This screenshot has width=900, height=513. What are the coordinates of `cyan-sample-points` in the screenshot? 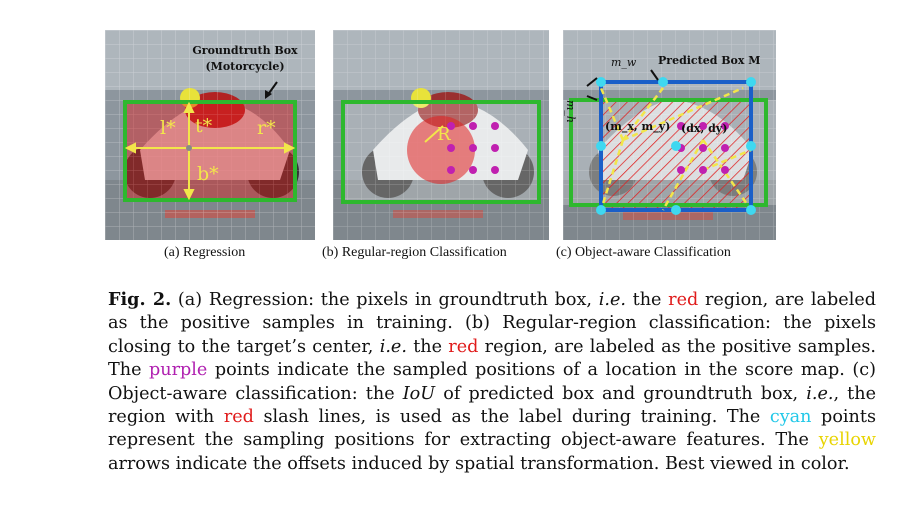 It's located at (676, 146).